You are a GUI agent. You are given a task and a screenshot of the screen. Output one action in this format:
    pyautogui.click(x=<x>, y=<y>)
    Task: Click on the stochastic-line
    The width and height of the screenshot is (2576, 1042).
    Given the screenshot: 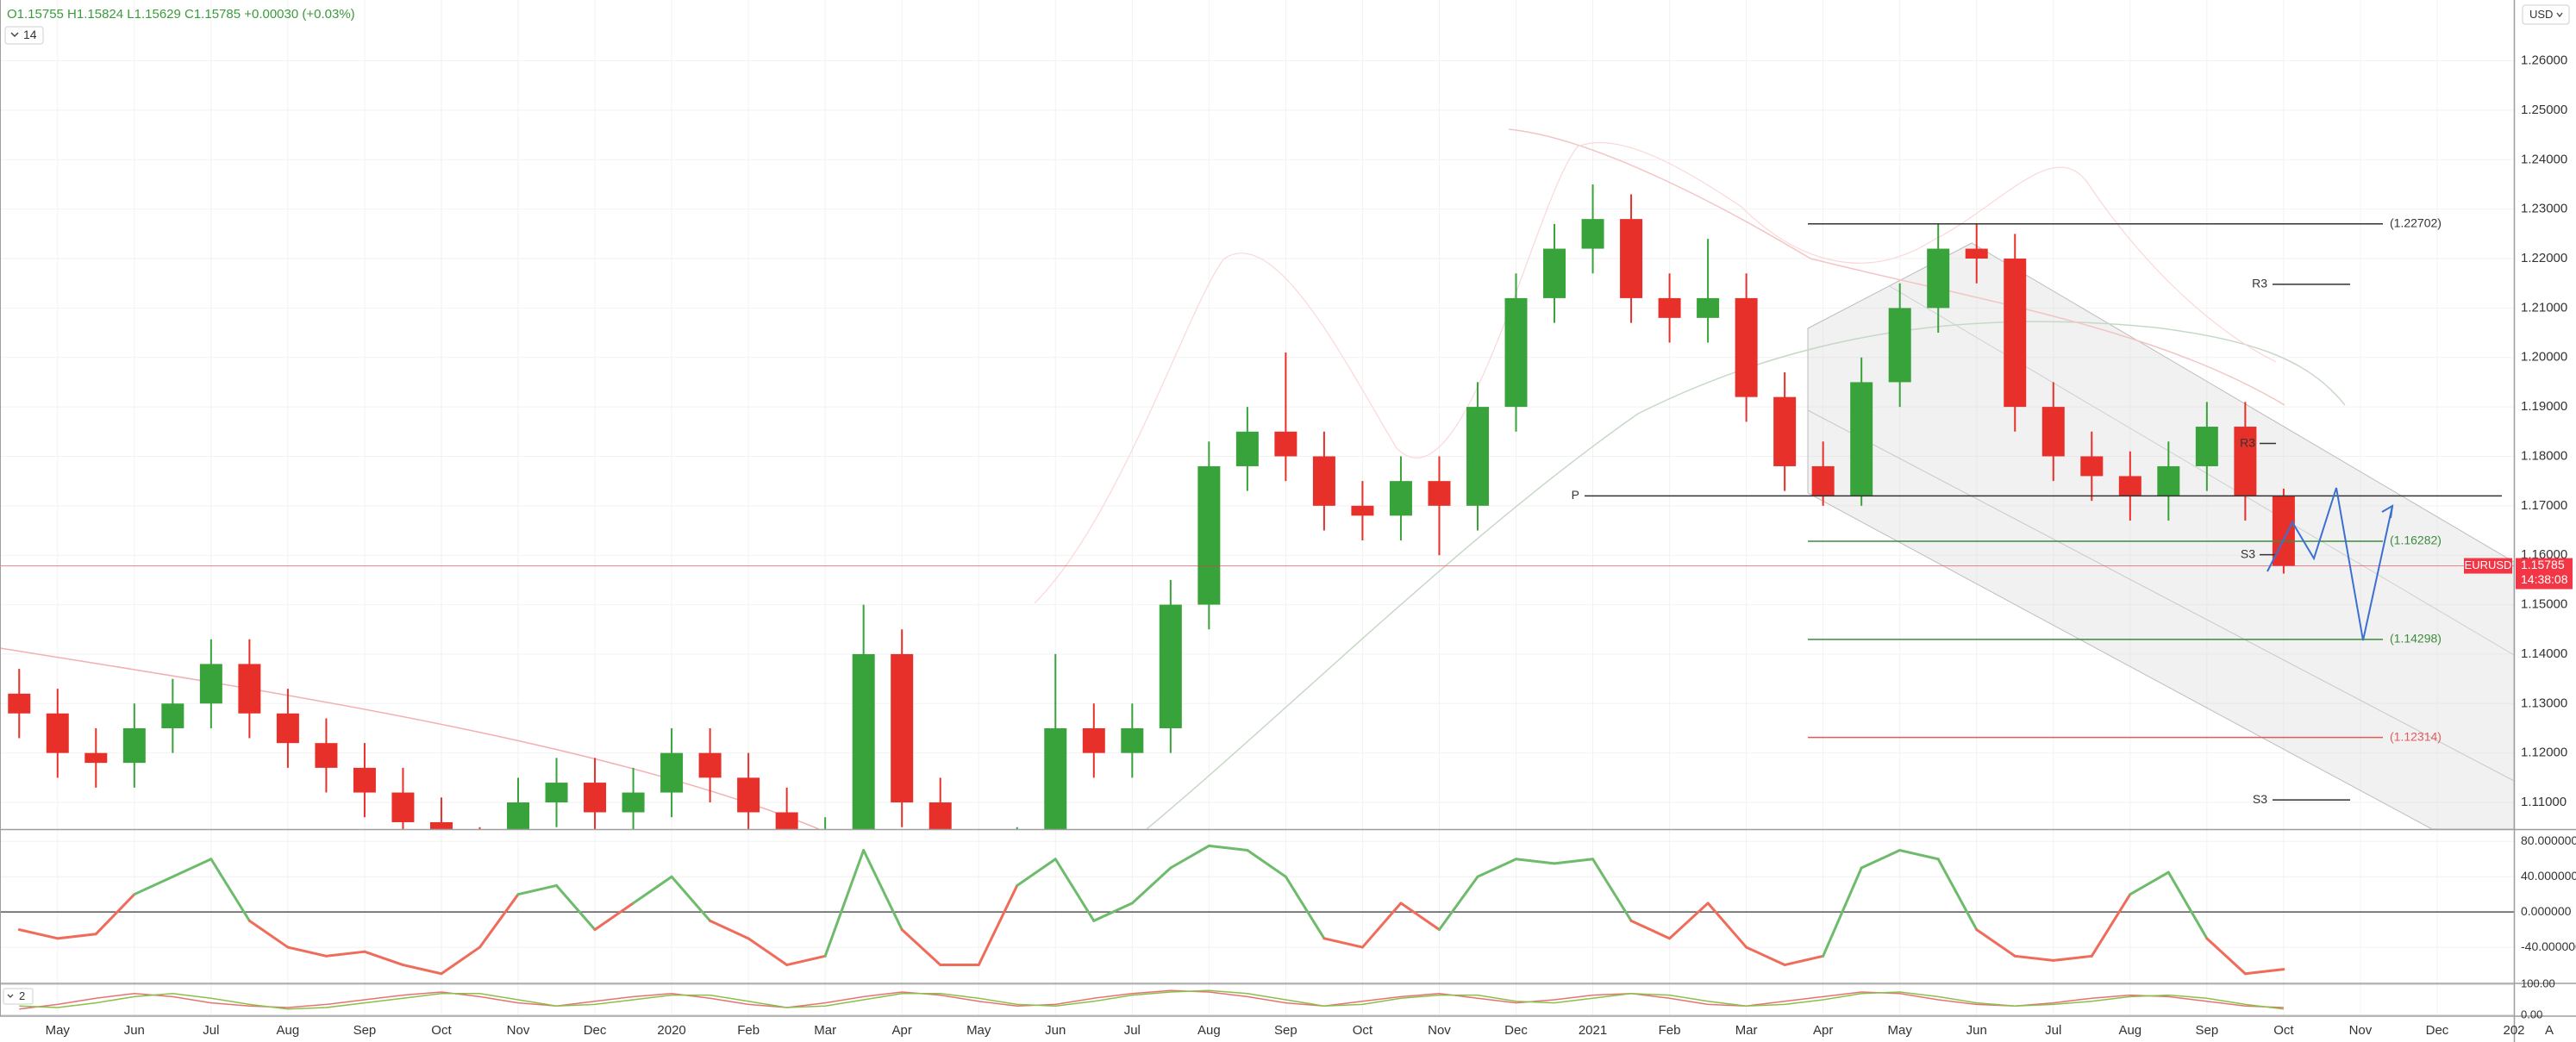 What is the action you would take?
    pyautogui.click(x=1151, y=999)
    